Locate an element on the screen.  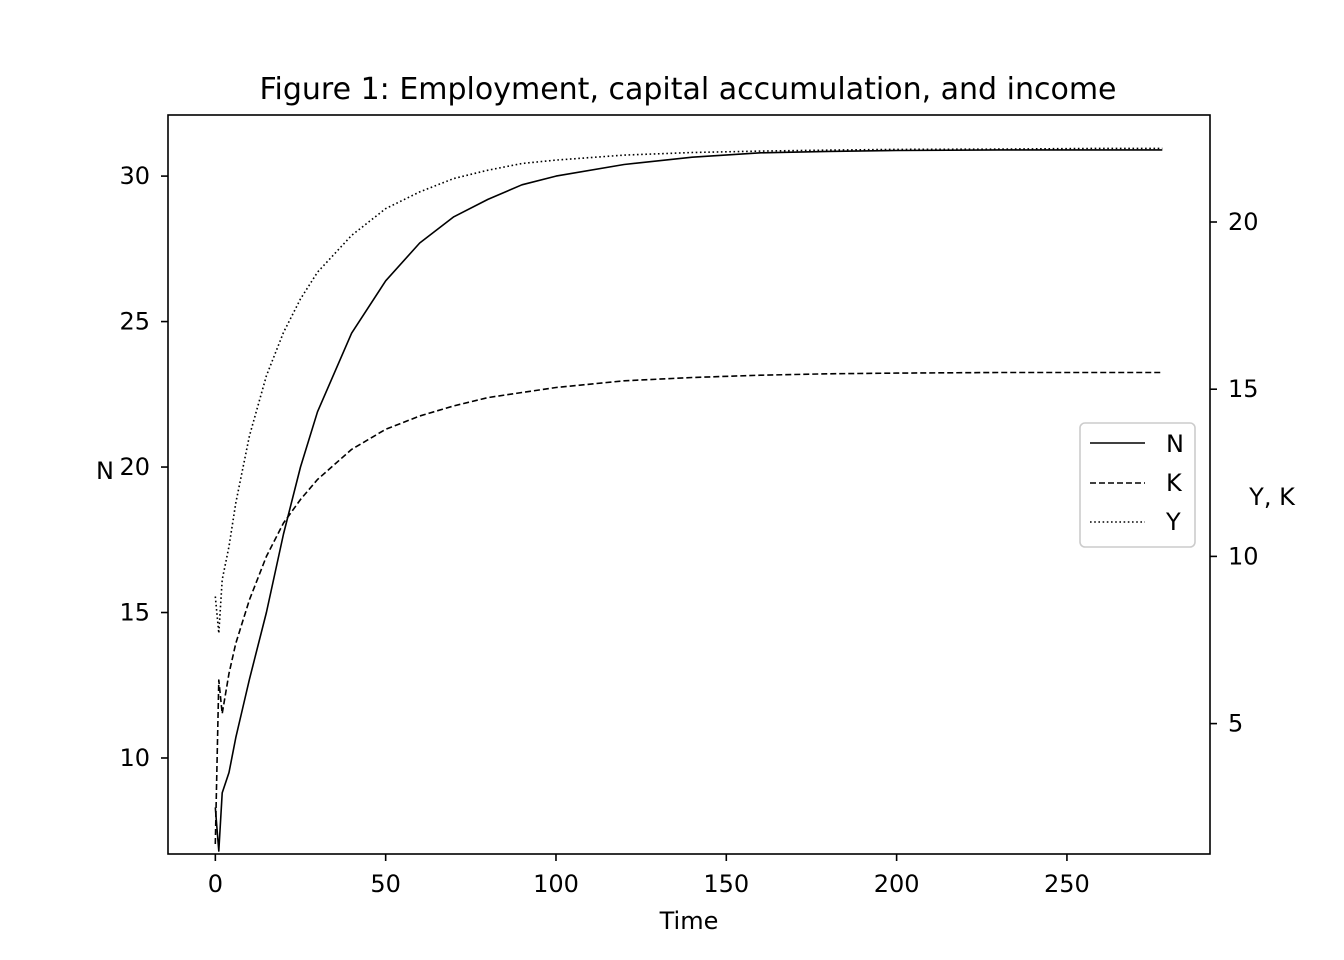
y-axis-left-label: N is located at coordinates (105, 471).